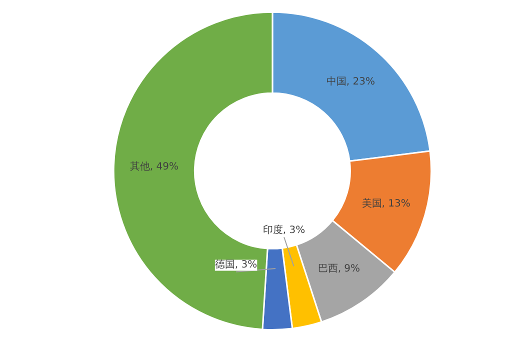 Image resolution: width=529 pixels, height=364 pixels. What do you see at coordinates (154, 166) in the screenshot?
I see `slice-label: 其他, 49%` at bounding box center [154, 166].